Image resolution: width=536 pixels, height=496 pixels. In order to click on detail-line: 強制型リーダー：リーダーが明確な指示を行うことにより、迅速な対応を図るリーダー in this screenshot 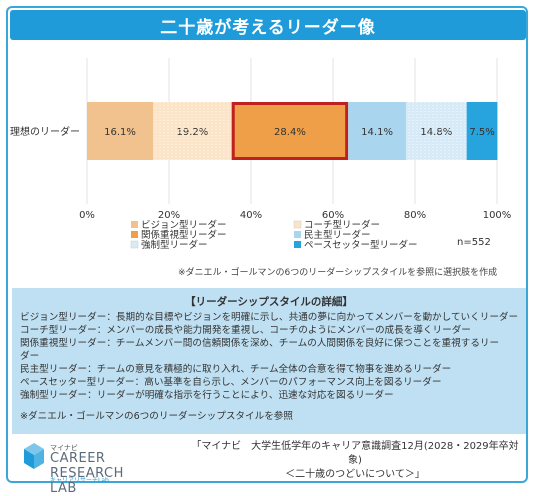, I will do `click(207, 395)`.